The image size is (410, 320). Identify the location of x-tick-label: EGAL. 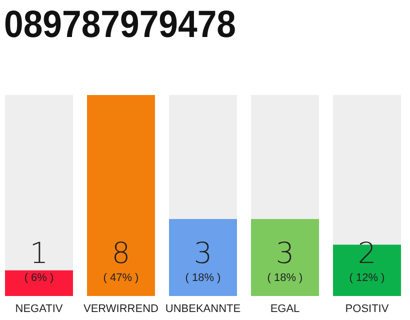
(285, 309).